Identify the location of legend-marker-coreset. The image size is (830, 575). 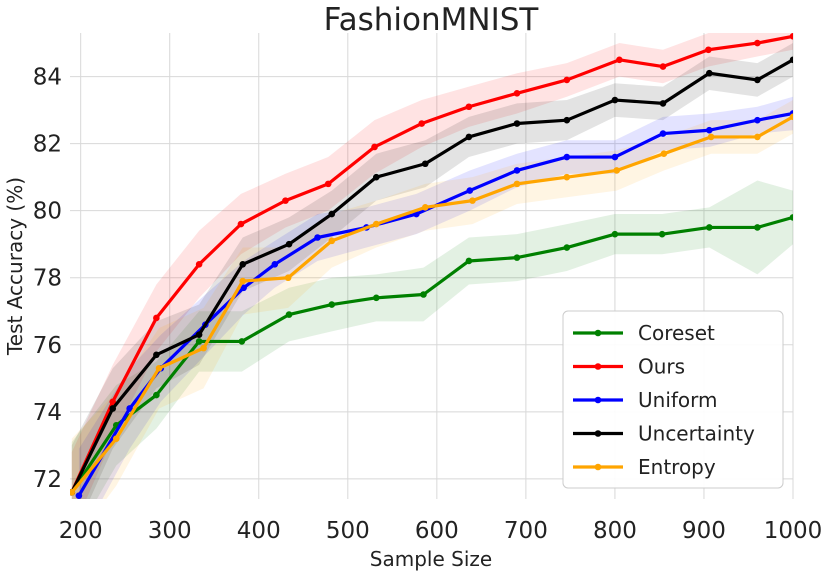
(598, 333).